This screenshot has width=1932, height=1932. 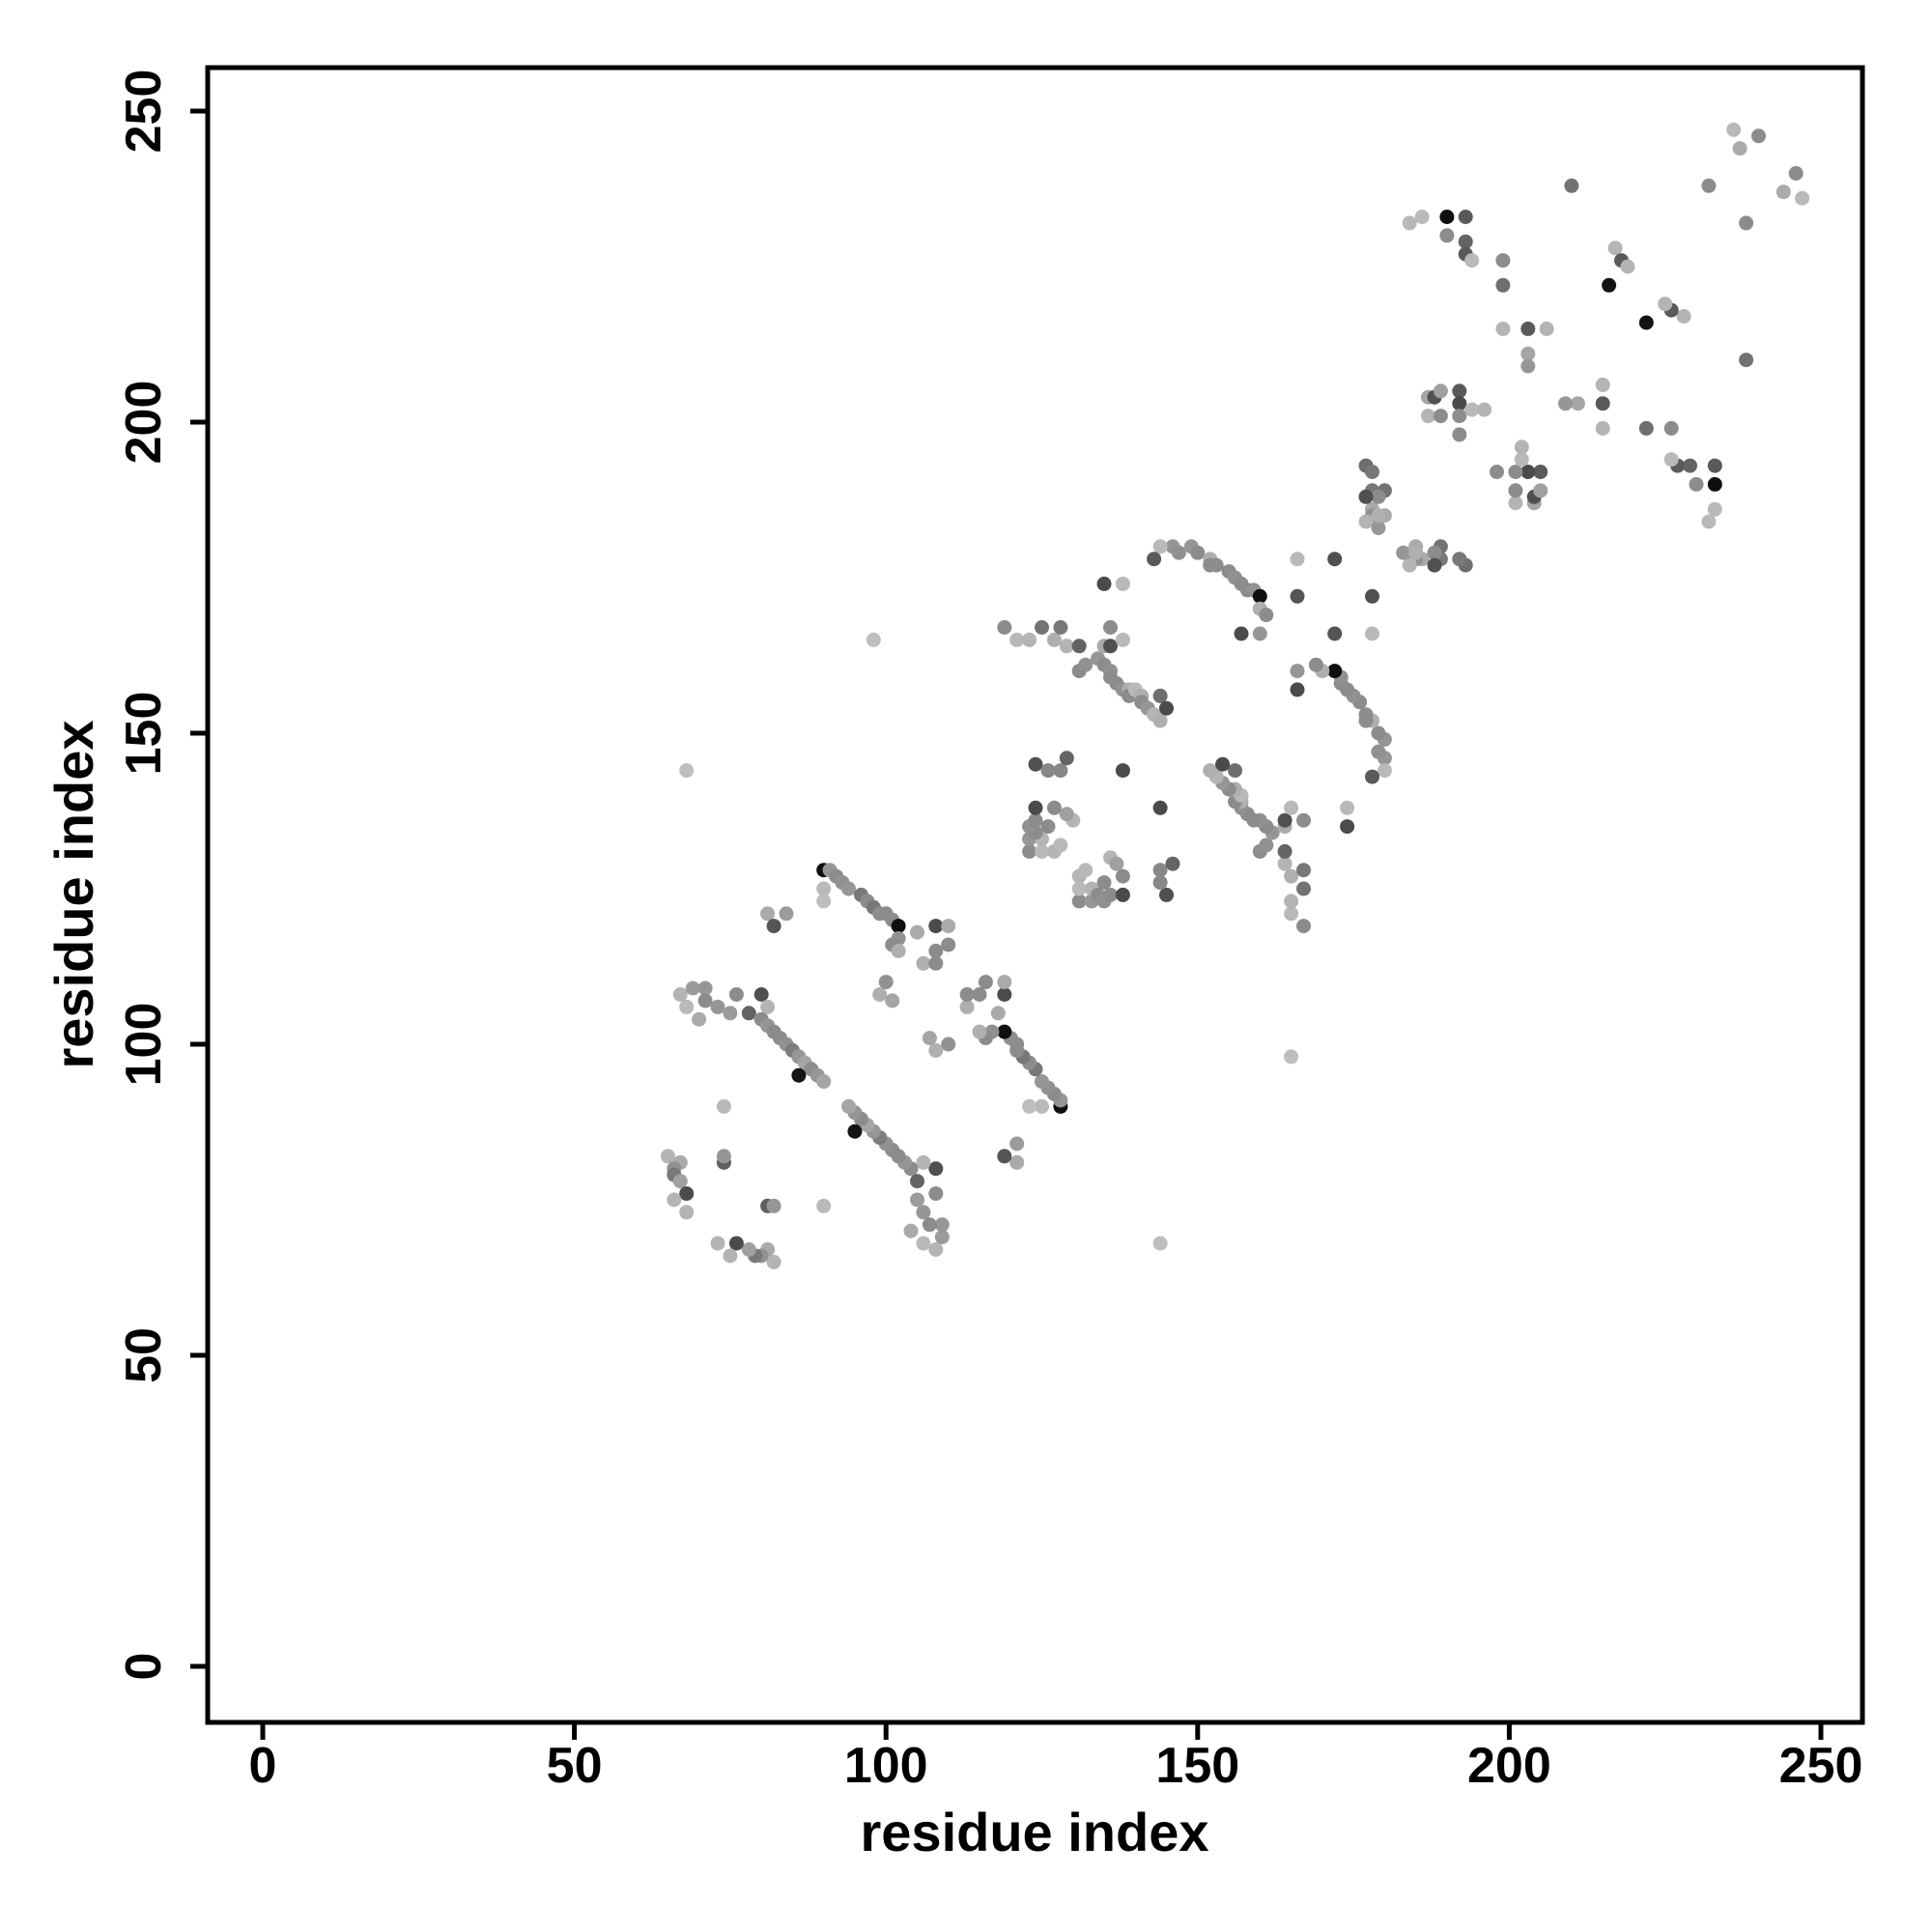 I want to click on y-tick-label: 250, so click(x=144, y=112).